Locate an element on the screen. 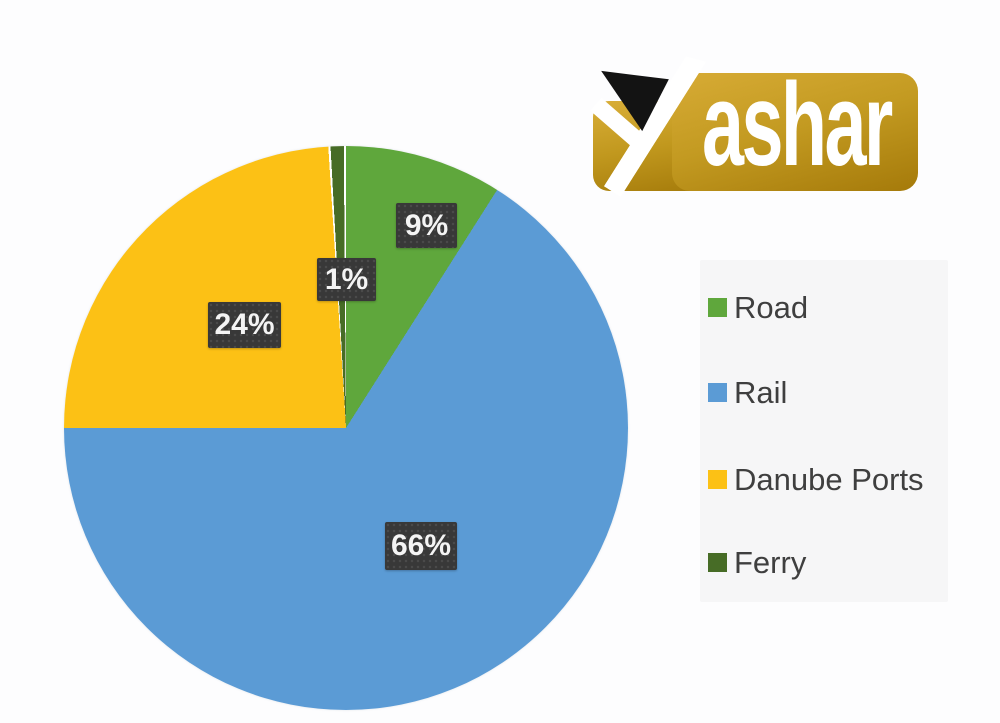 Image resolution: width=1000 pixels, height=723 pixels. legend-label-danube-ports: Danube Ports is located at coordinates (829, 479).